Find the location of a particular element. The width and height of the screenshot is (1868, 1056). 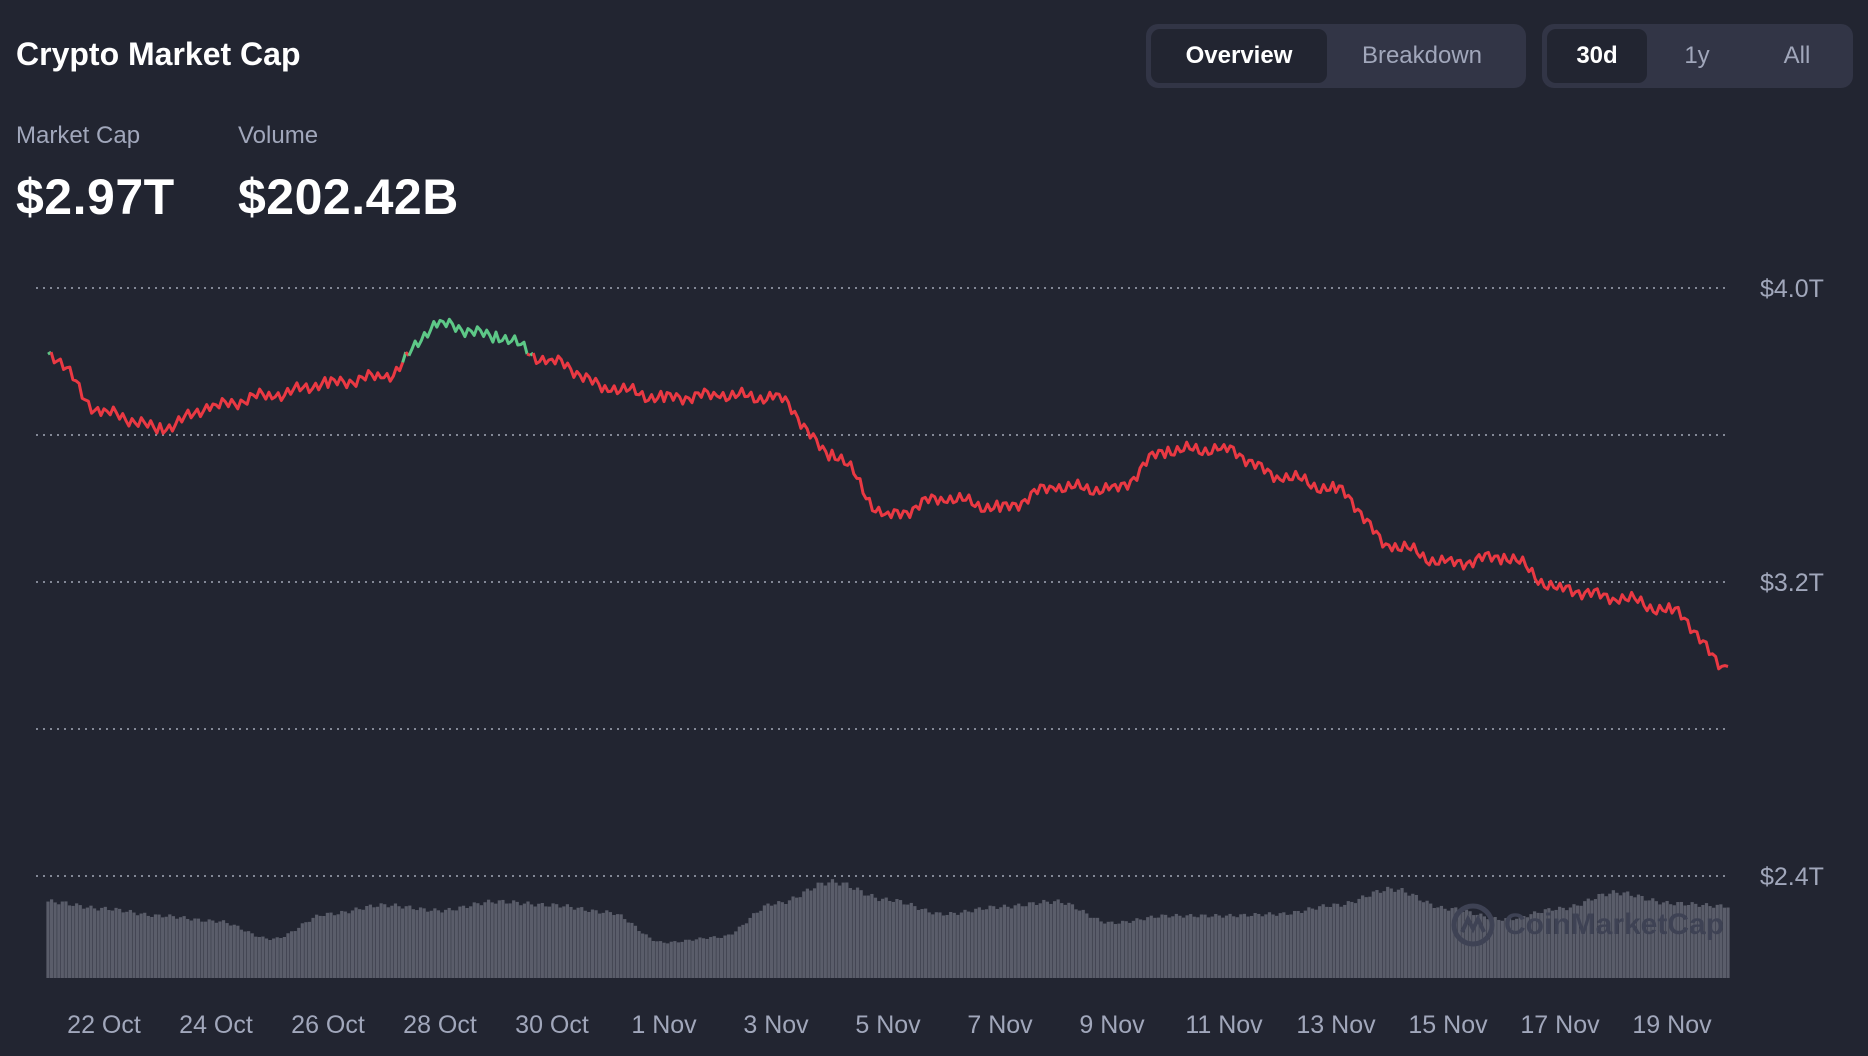

x-tick-label: 26 Oct is located at coordinates (328, 1025).